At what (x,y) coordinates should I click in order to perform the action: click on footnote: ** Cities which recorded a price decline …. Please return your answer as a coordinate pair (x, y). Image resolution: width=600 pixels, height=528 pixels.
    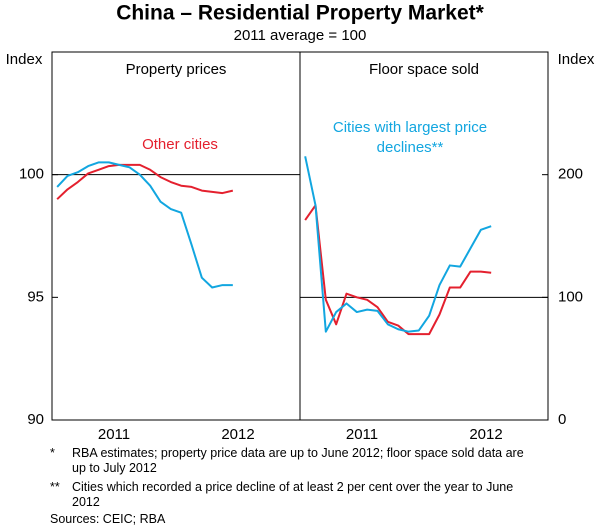
    Looking at the image, I should click on (295, 495).